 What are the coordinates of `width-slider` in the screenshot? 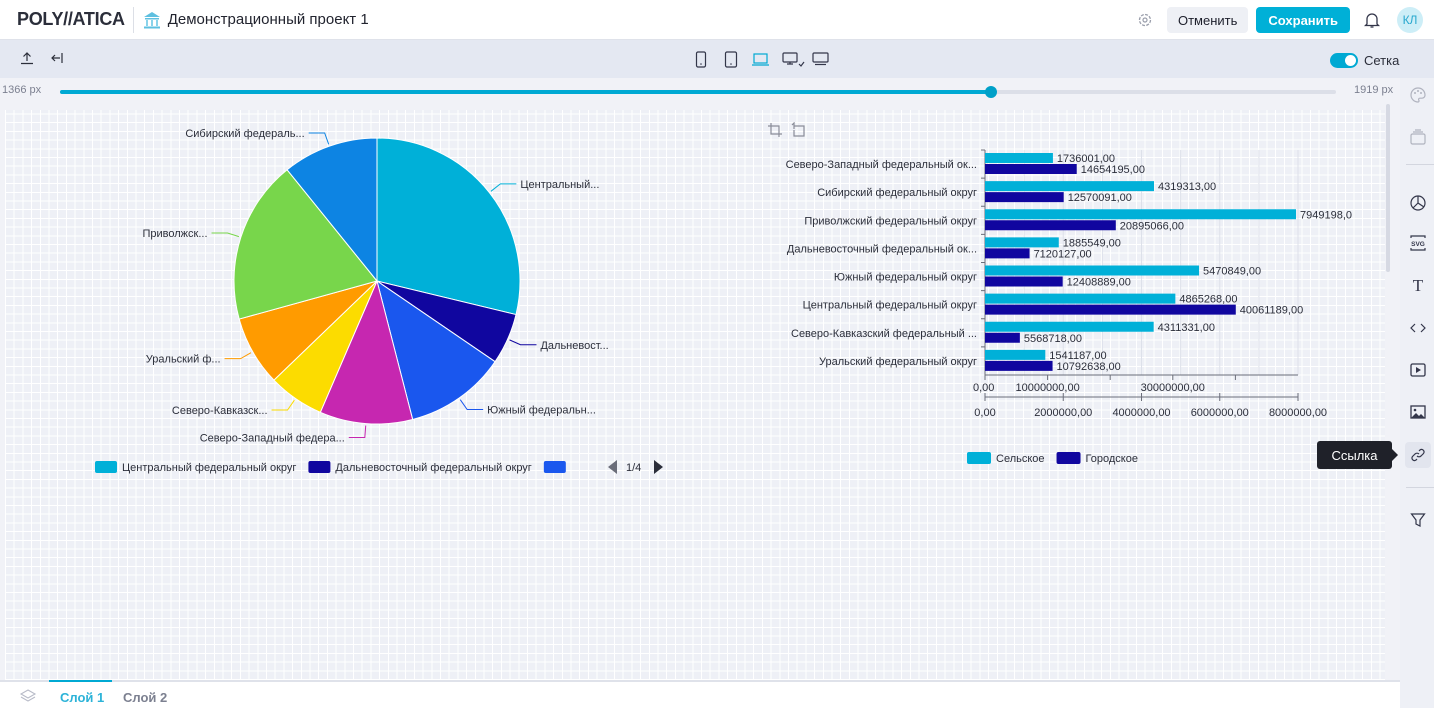 It's located at (698, 92).